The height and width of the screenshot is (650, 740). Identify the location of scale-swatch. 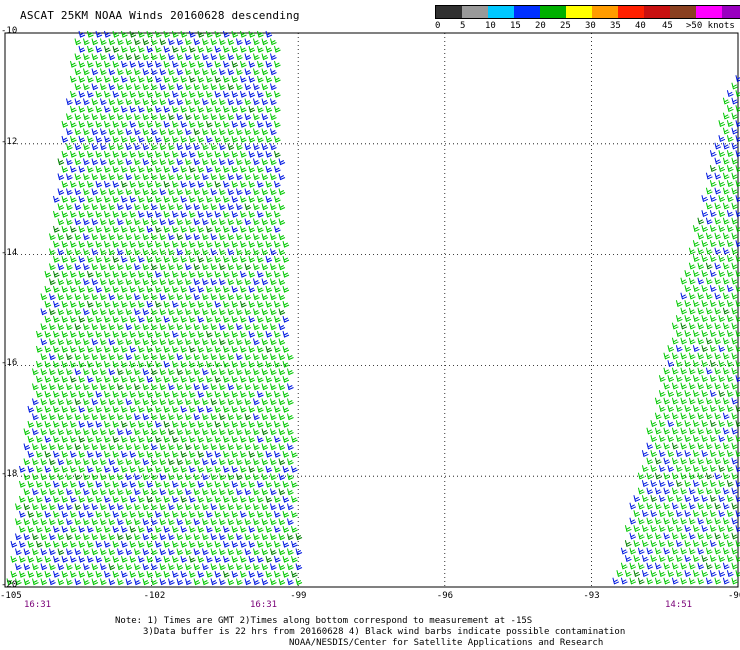
(683, 12).